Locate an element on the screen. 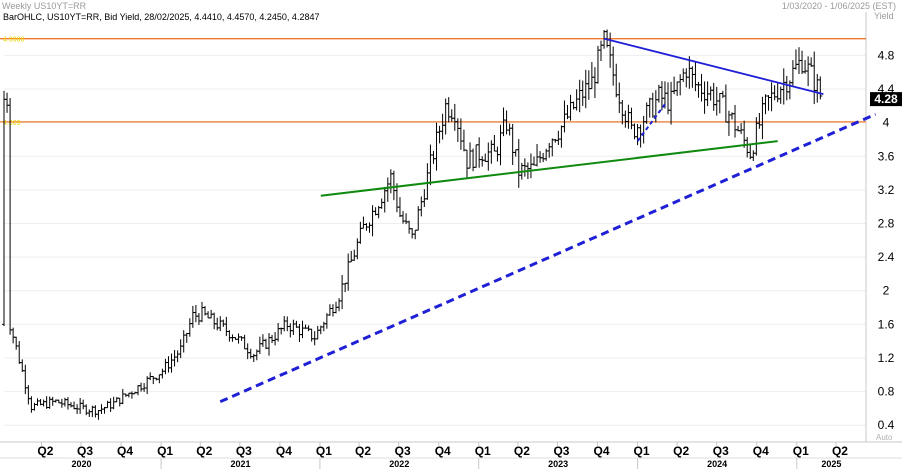  y-tick-label: 2.8 is located at coordinates (886, 223).